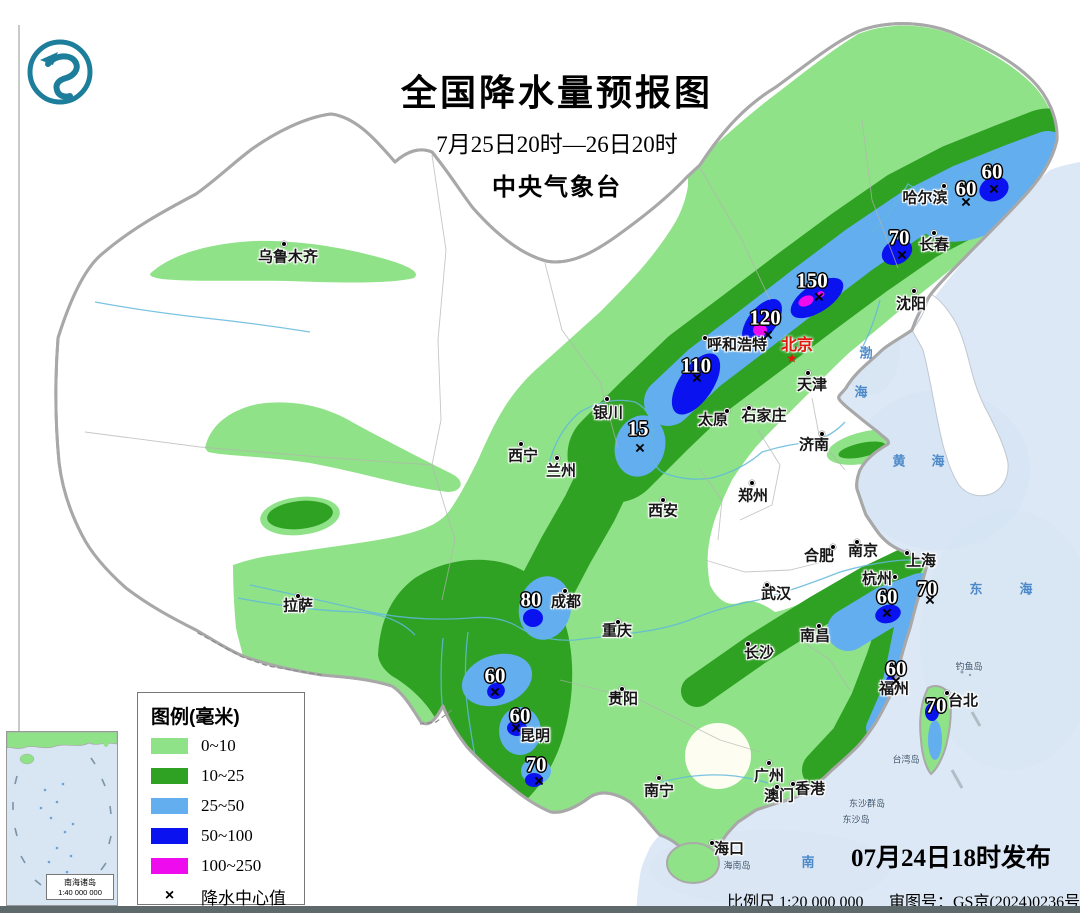  I want to click on bottom-bar, so click(540, 909).